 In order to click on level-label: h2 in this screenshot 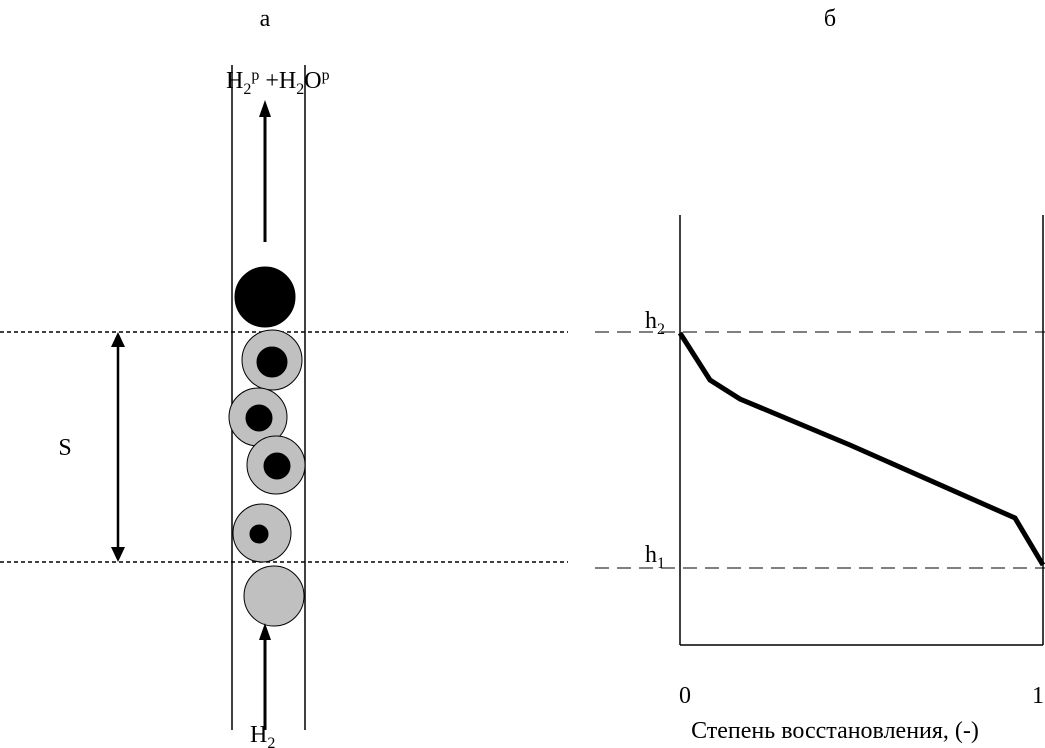, I will do `click(655, 323)`.